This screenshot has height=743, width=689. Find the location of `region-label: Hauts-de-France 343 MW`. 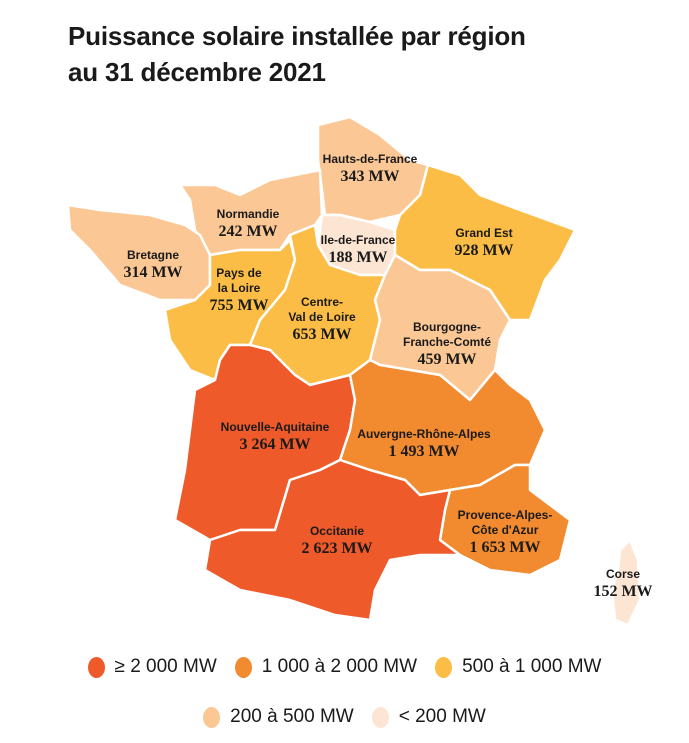

region-label: Hauts-de-France 343 MW is located at coordinates (370, 169).